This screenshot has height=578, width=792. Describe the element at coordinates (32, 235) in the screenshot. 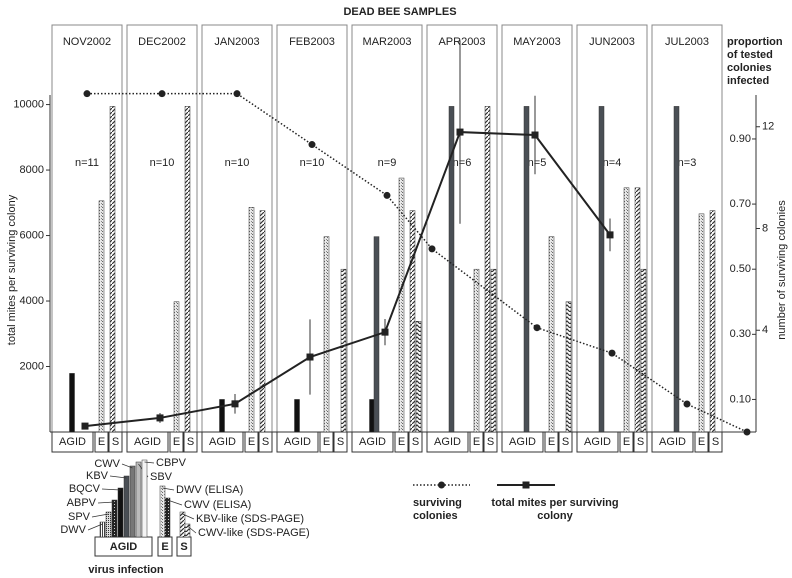

I see `y-tick-label: 6000` at that location.